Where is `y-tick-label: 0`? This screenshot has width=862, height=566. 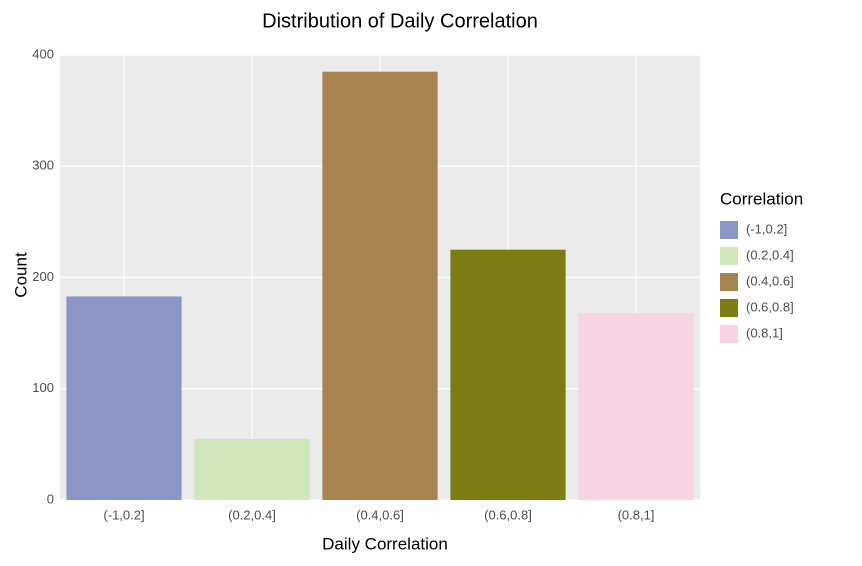 y-tick-label: 0 is located at coordinates (50, 498).